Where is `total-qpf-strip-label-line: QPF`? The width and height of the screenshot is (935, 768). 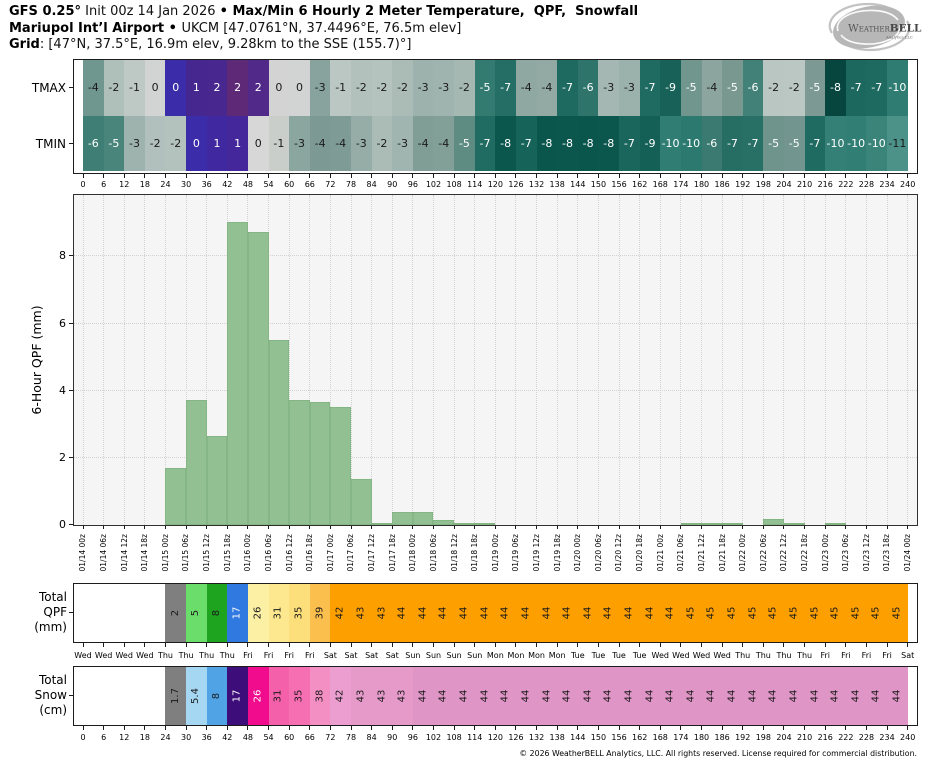 total-qpf-strip-label-line: QPF is located at coordinates (55, 611).